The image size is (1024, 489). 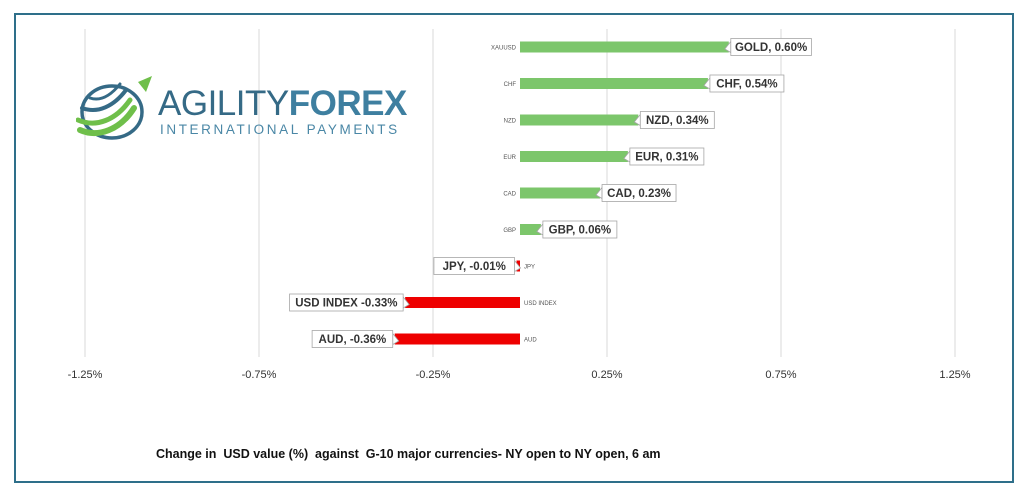 What do you see at coordinates (529, 268) in the screenshot?
I see `category-label: JPY` at bounding box center [529, 268].